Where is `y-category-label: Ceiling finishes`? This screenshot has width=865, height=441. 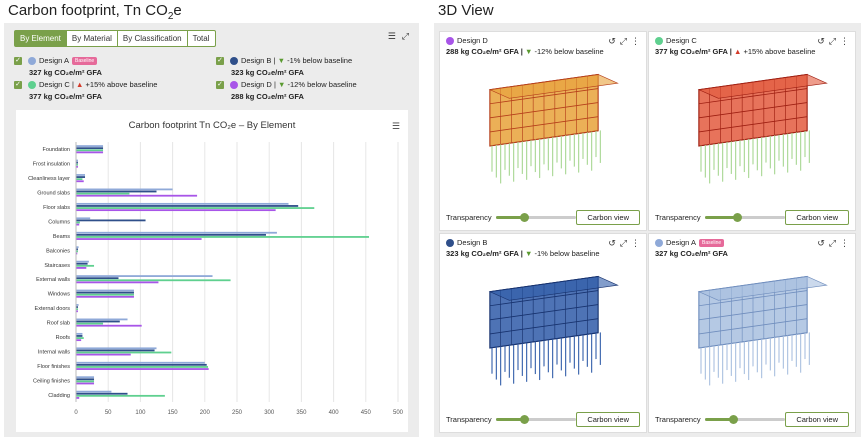
y-category-label: Ceiling finishes is located at coordinates (51, 381).